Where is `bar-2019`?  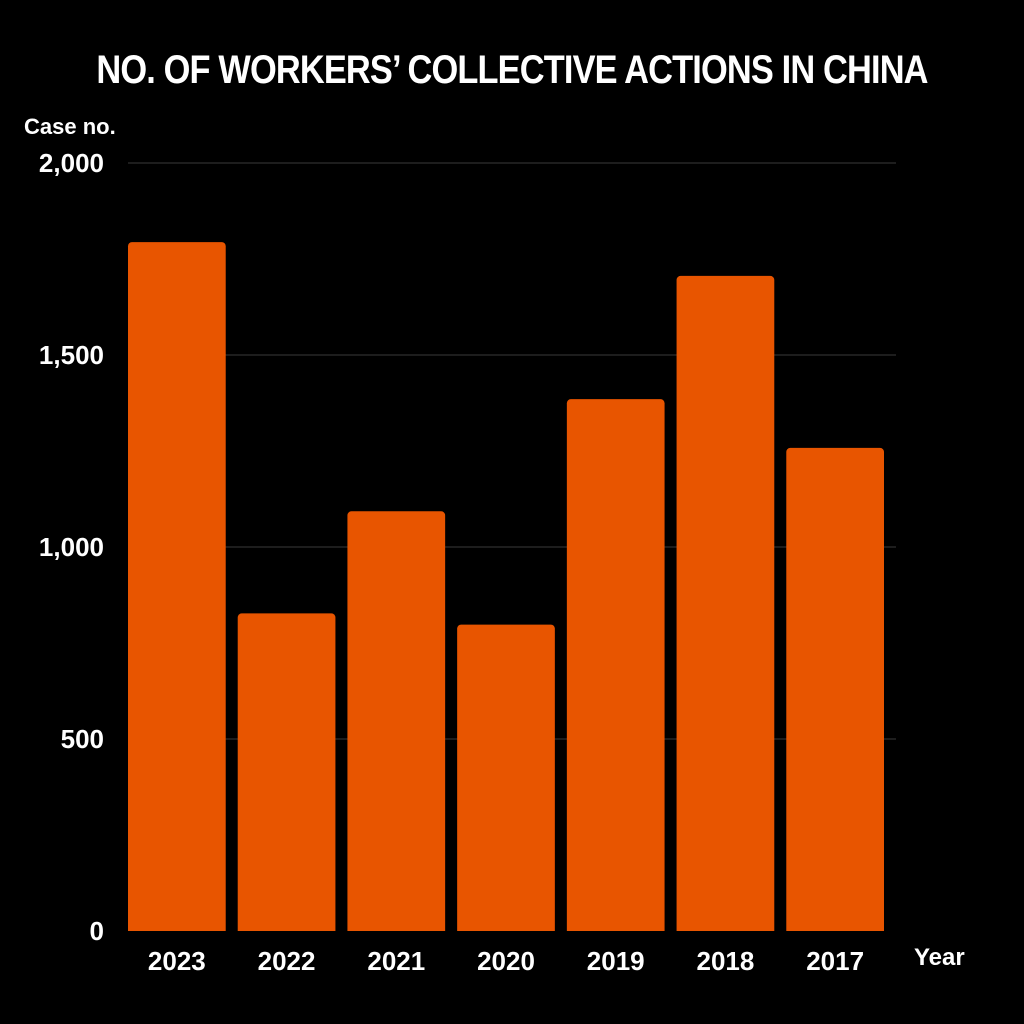 bar-2019 is located at coordinates (615, 667).